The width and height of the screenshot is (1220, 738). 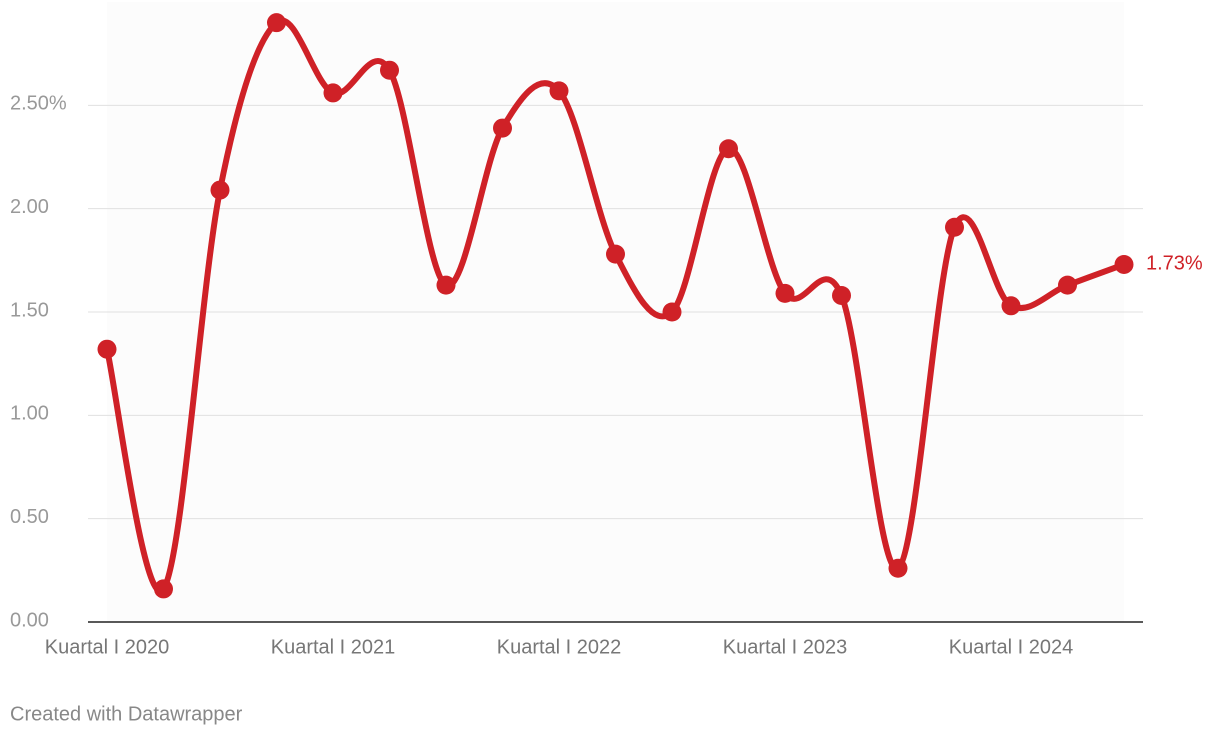 I want to click on x-tick-label: Kuartal I 2021, so click(x=333, y=647).